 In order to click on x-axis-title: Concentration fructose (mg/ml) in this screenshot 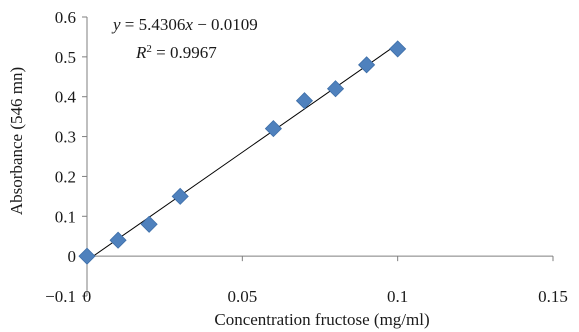, I will do `click(321, 319)`.